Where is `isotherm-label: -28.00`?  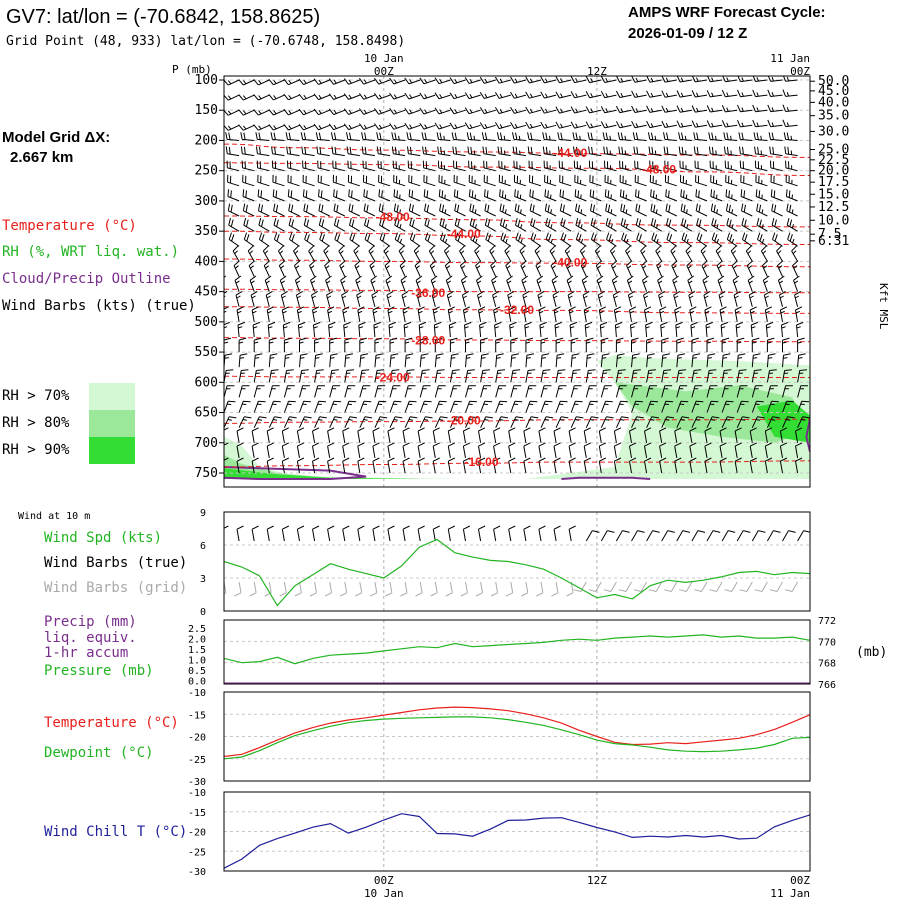
isotherm-label: -28.00 is located at coordinates (428, 341).